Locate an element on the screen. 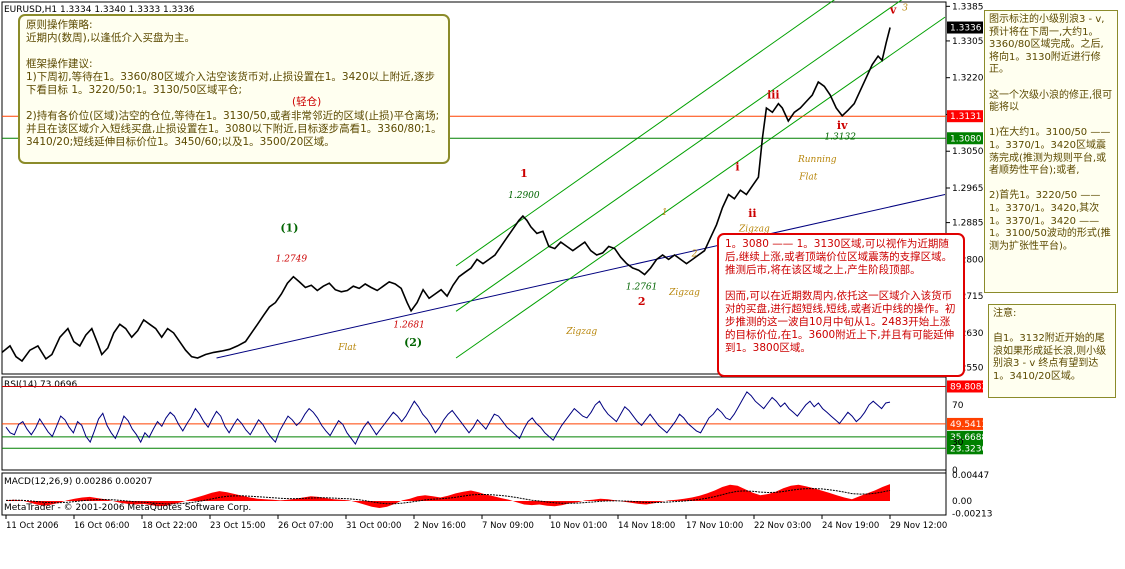  time-tick-label: 18 Oct 22:00 is located at coordinates (169, 526).